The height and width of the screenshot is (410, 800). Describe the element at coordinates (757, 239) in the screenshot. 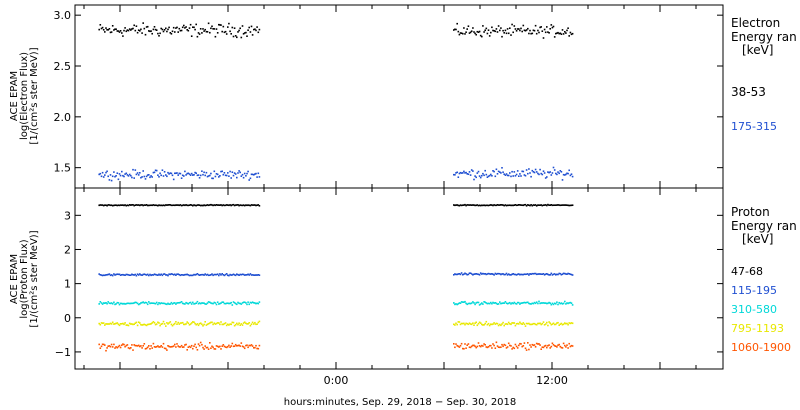

I see `proton-legend-title-3: [keV]` at that location.